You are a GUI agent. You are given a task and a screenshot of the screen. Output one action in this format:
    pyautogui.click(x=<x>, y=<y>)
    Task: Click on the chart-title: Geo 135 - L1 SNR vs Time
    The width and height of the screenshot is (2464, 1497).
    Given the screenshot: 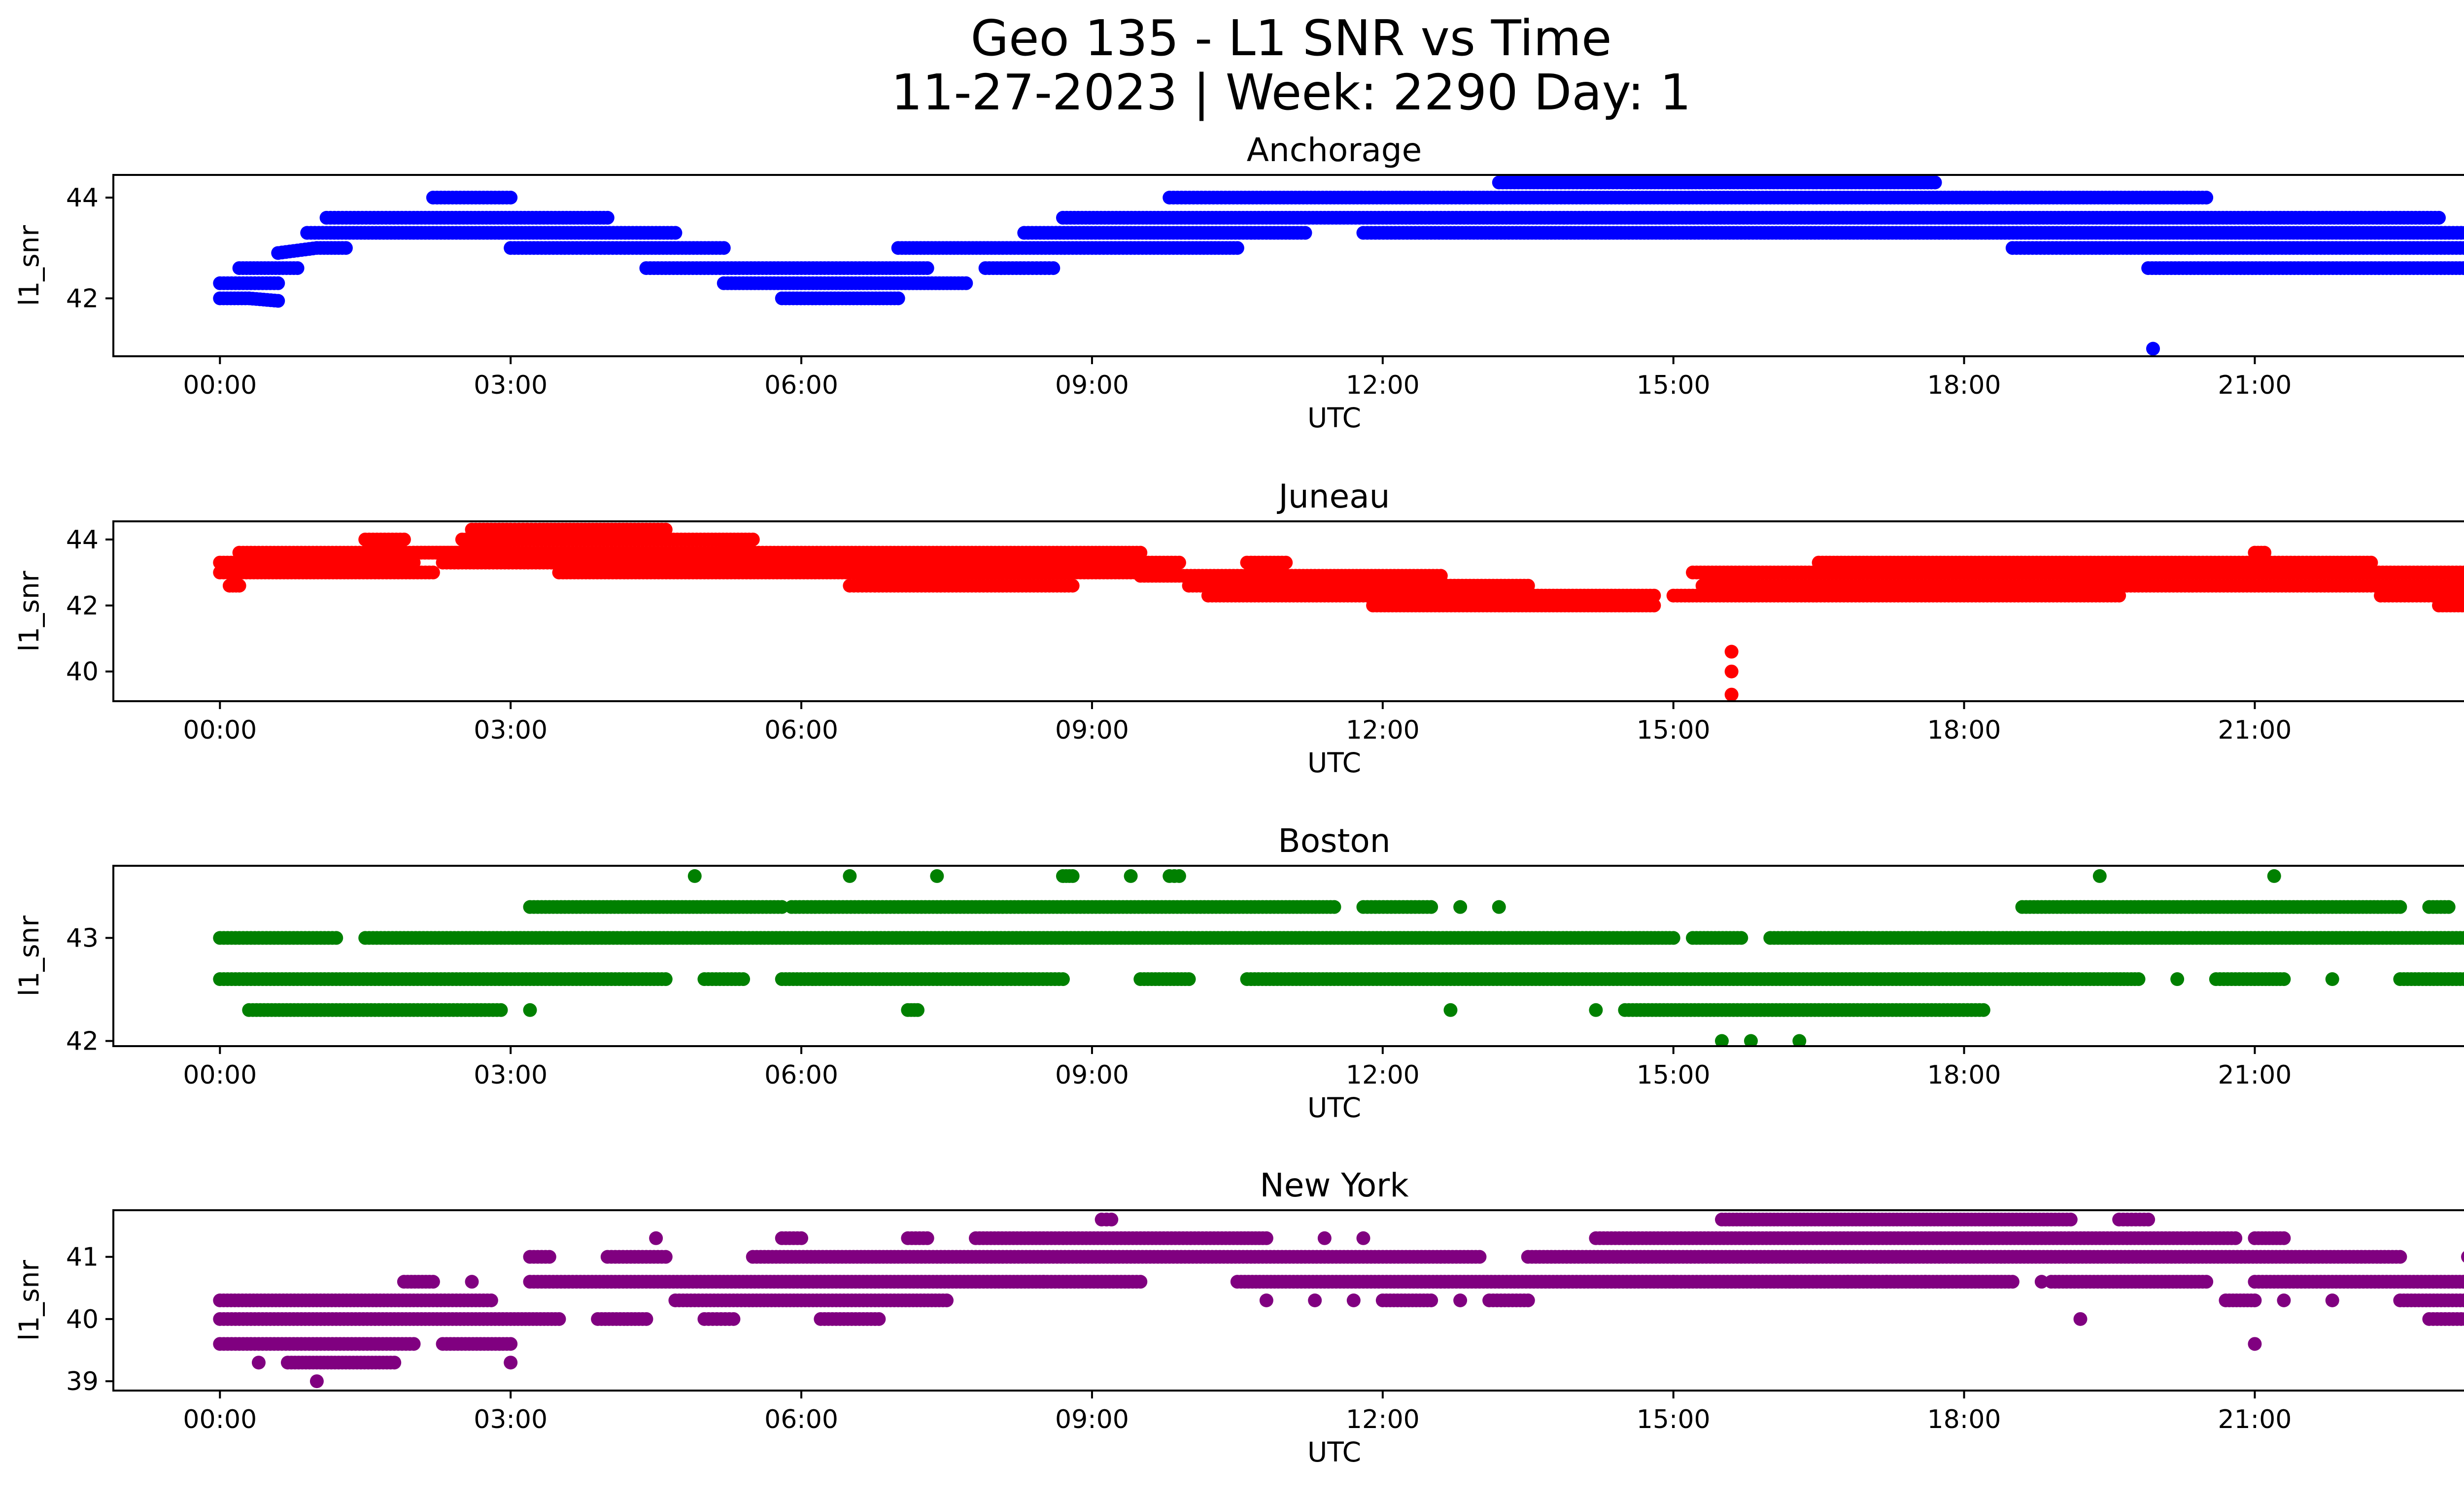 What is the action you would take?
    pyautogui.click(x=1291, y=38)
    